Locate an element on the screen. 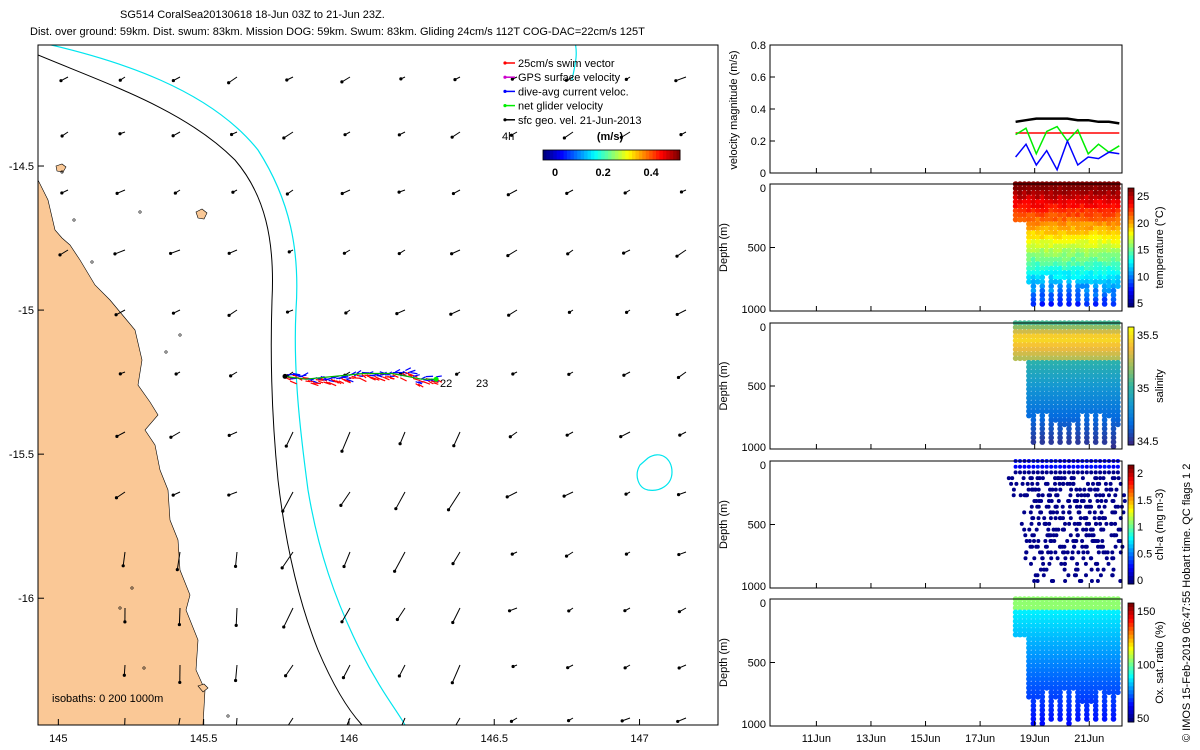  colorbar-cell is located at coordinates (668, 155).